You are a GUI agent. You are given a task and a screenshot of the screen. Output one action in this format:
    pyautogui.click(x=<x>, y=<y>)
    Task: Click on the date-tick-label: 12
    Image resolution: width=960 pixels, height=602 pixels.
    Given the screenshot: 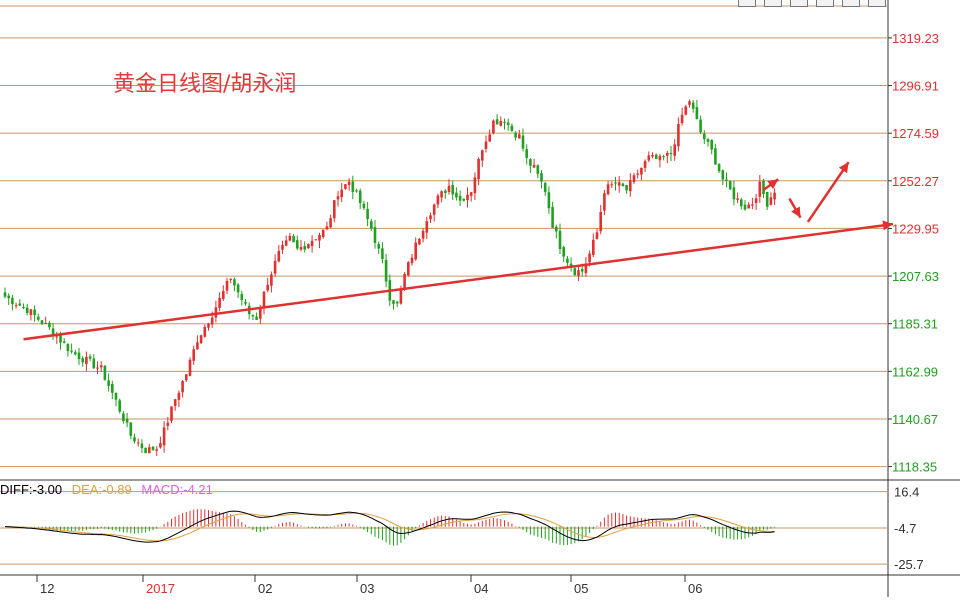 What is the action you would take?
    pyautogui.click(x=47, y=588)
    